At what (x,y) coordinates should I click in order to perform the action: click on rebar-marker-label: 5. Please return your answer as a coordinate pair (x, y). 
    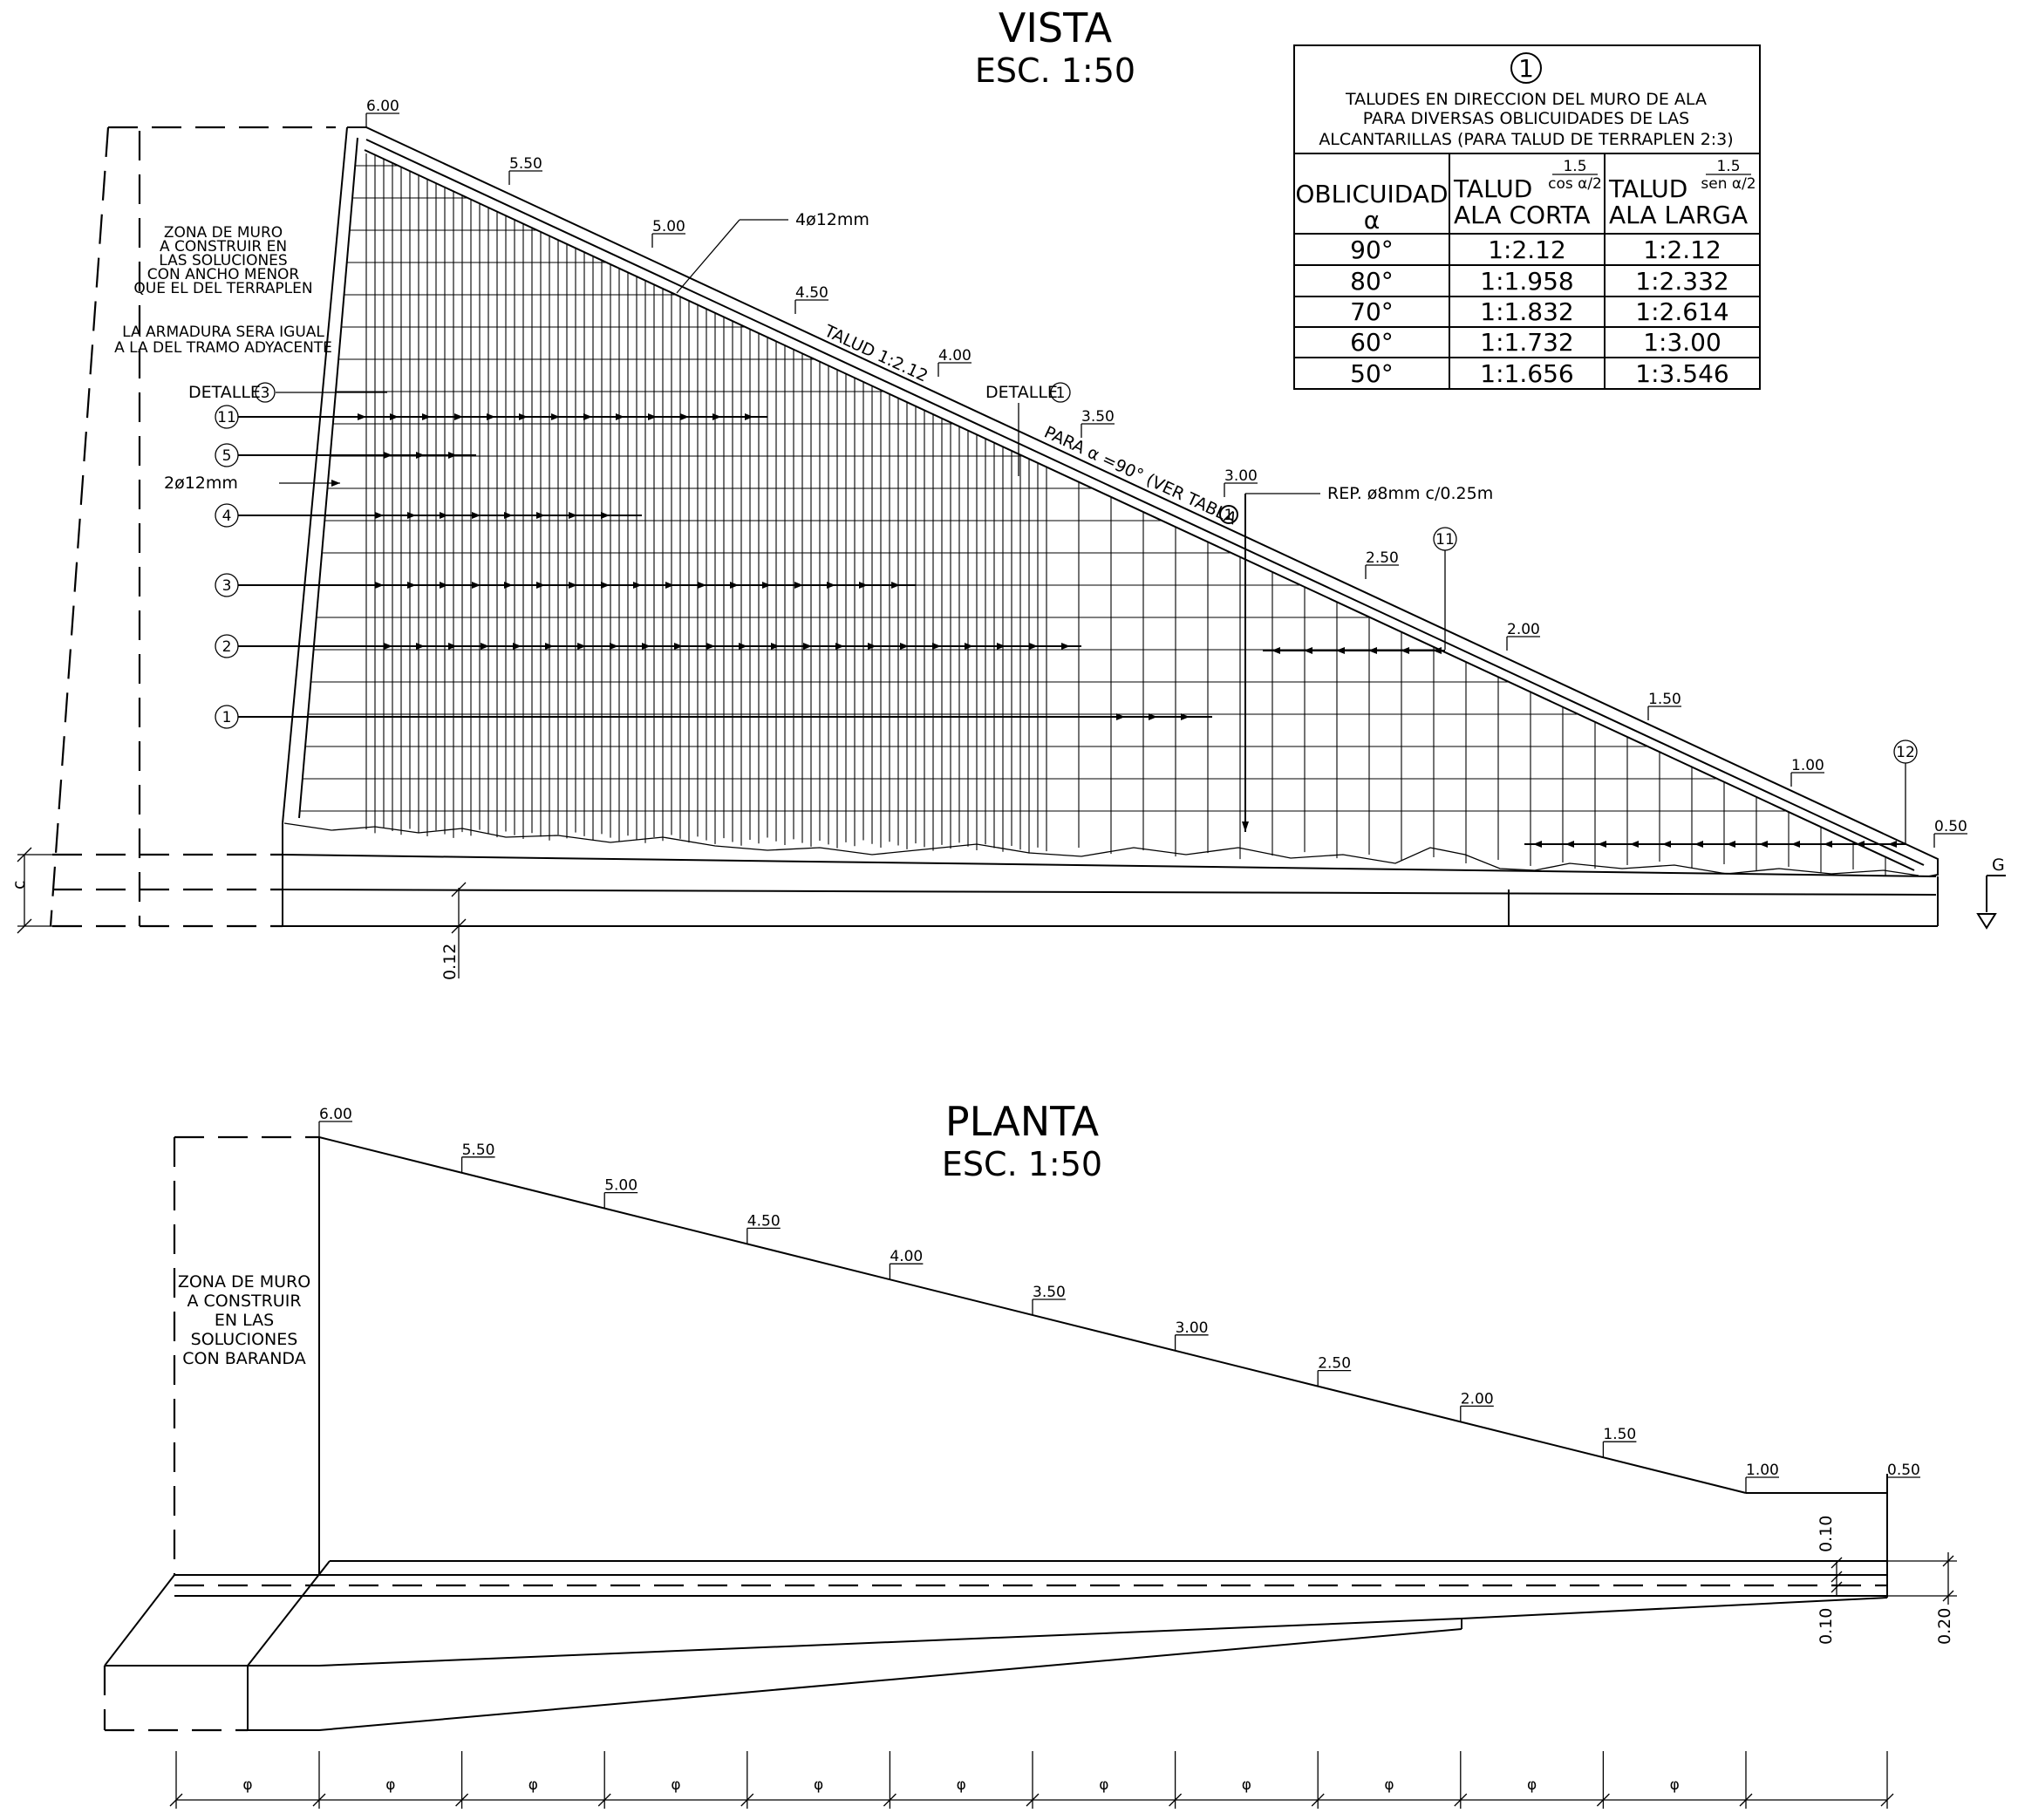
    Looking at the image, I should click on (227, 456).